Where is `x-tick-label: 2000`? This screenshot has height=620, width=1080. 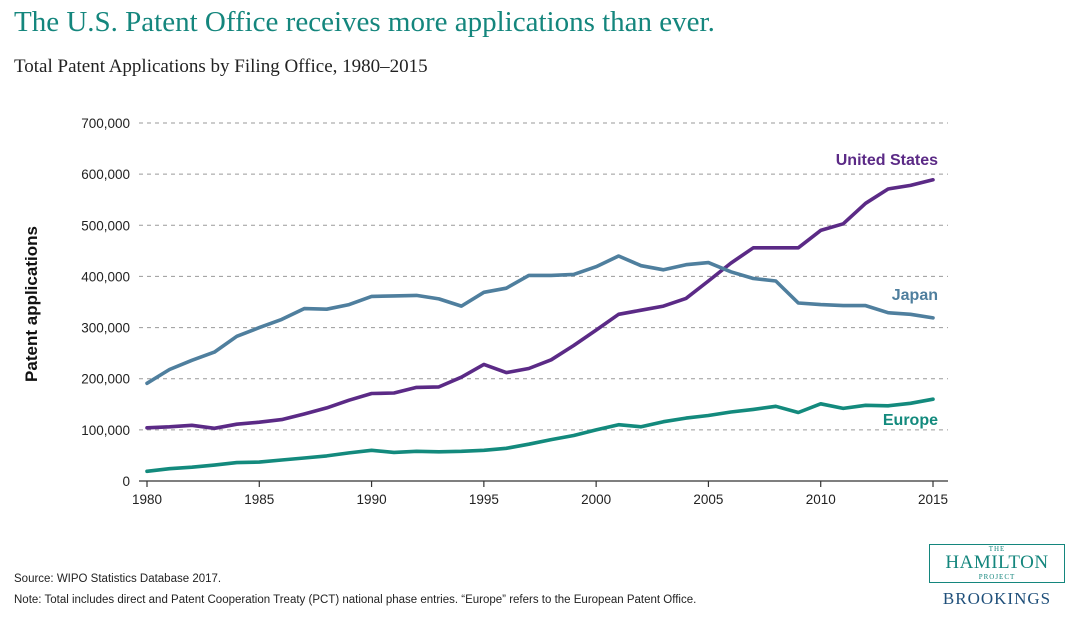
x-tick-label: 2000 is located at coordinates (596, 499).